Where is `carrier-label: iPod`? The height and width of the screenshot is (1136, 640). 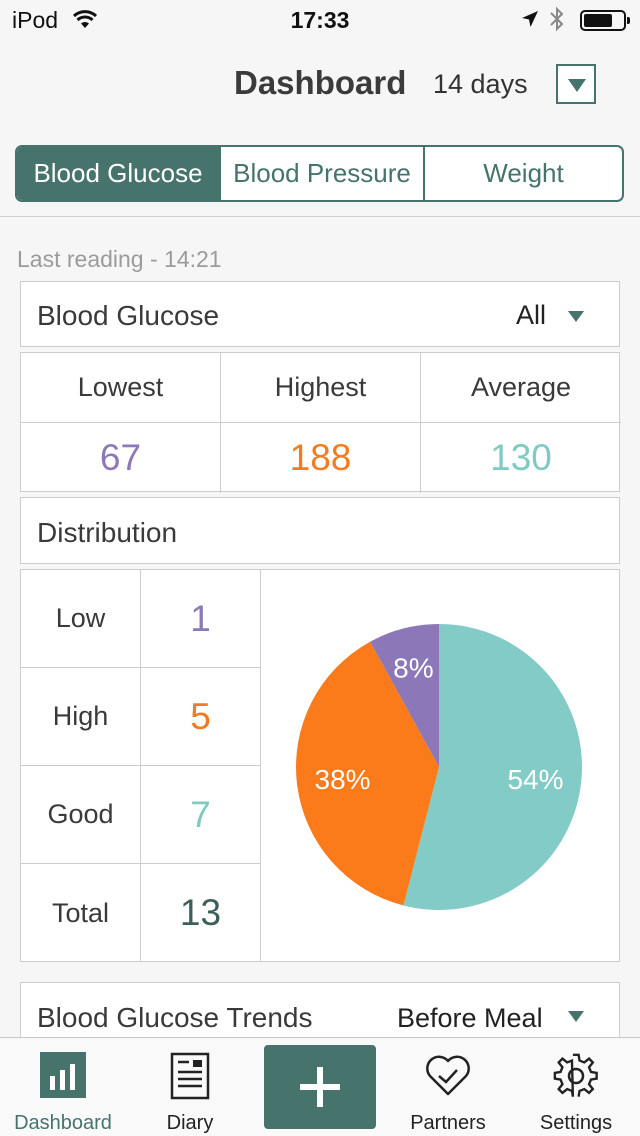
carrier-label: iPod is located at coordinates (35, 20).